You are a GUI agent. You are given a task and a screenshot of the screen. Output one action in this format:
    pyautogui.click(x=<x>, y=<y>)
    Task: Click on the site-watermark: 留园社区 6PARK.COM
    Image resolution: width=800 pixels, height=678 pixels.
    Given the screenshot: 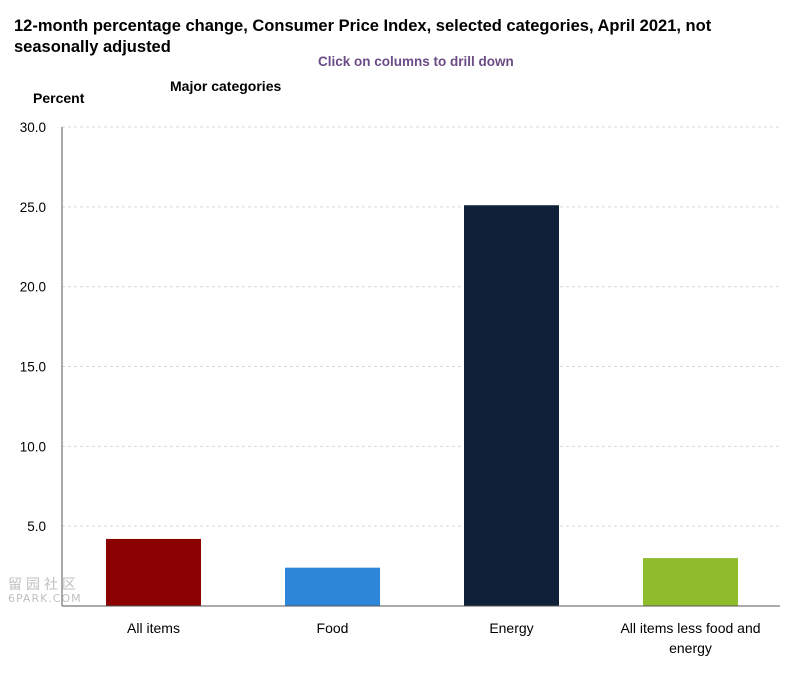 What is the action you would take?
    pyautogui.click(x=45, y=592)
    